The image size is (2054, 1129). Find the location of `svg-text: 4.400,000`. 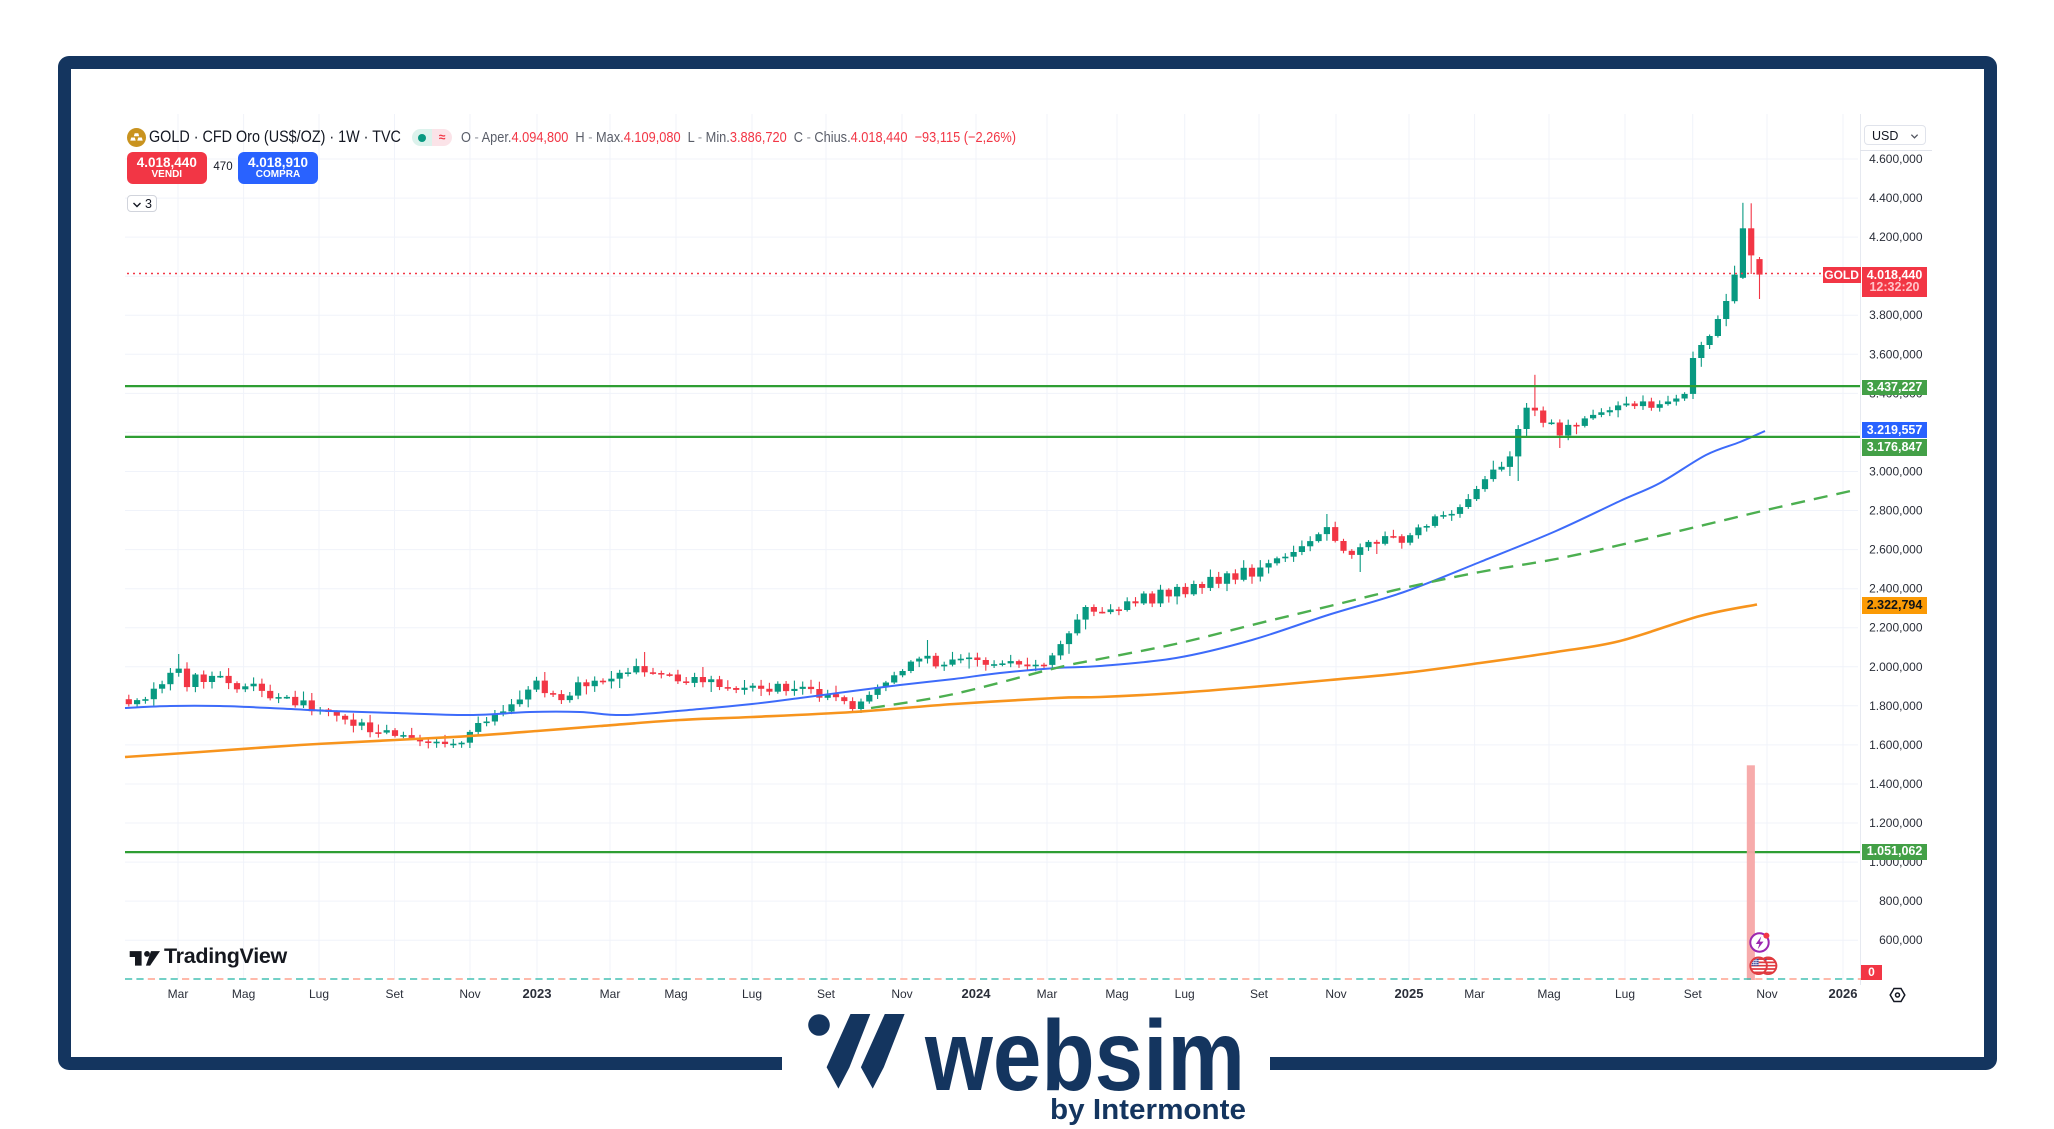

svg-text: 4.400,000 is located at coordinates (1896, 198).